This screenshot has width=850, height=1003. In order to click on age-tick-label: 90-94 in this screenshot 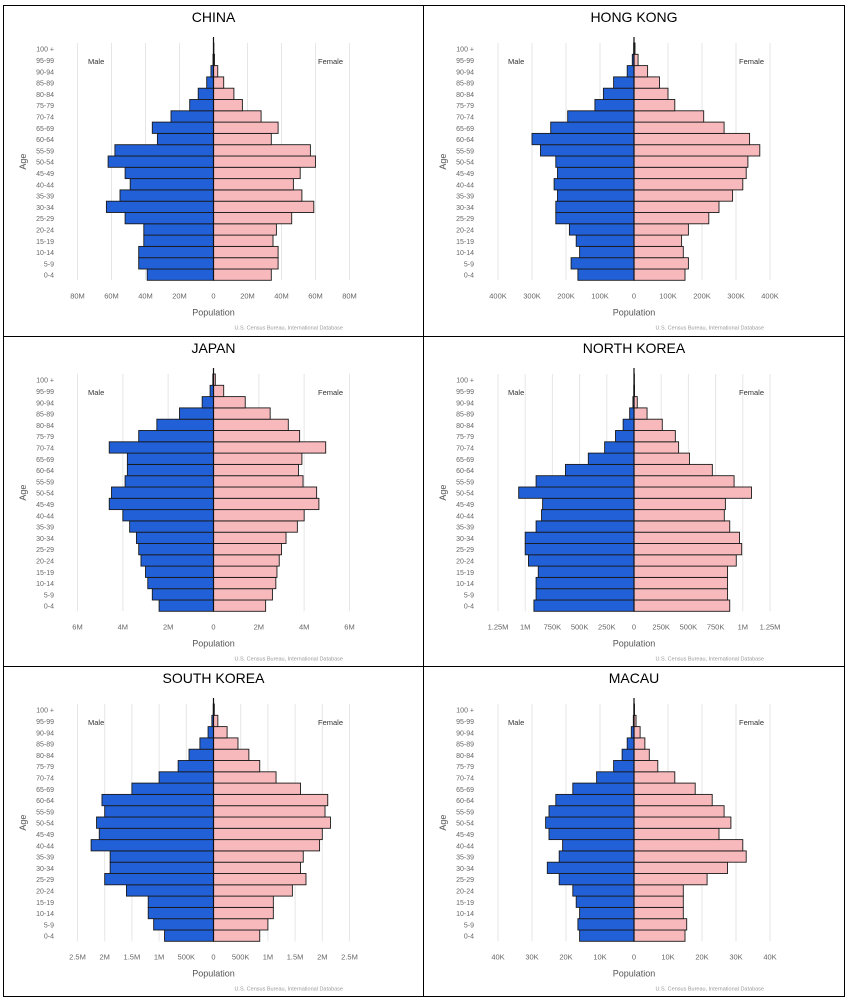, I will do `click(45, 72)`.